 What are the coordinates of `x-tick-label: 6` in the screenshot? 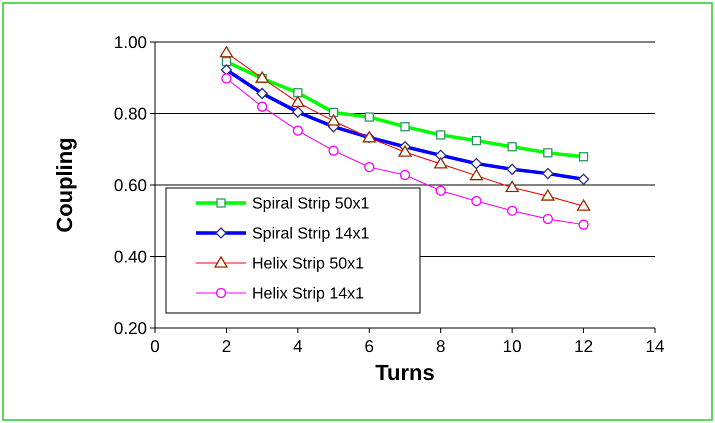 It's located at (369, 346).